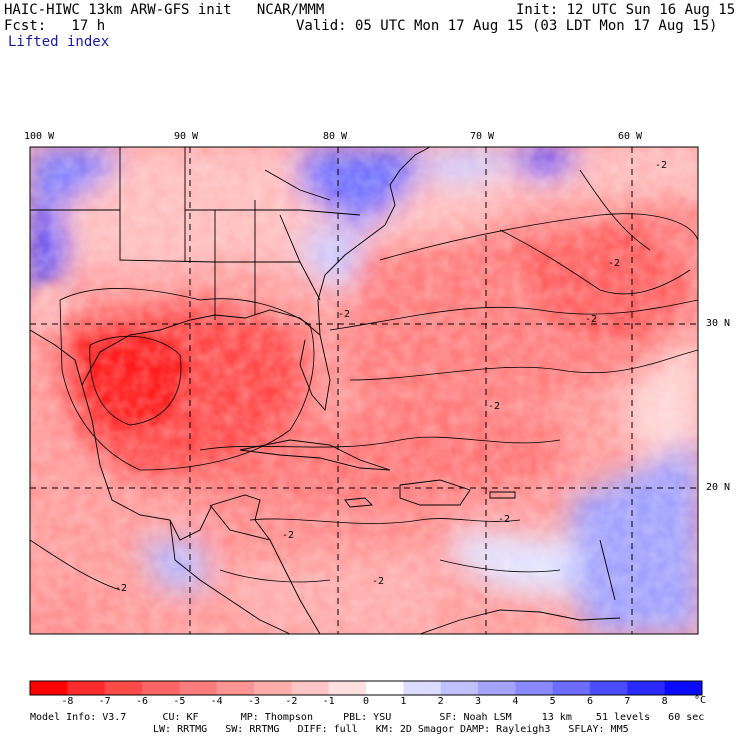 The image size is (740, 740). I want to click on field-name: Lifted index, so click(59, 42).